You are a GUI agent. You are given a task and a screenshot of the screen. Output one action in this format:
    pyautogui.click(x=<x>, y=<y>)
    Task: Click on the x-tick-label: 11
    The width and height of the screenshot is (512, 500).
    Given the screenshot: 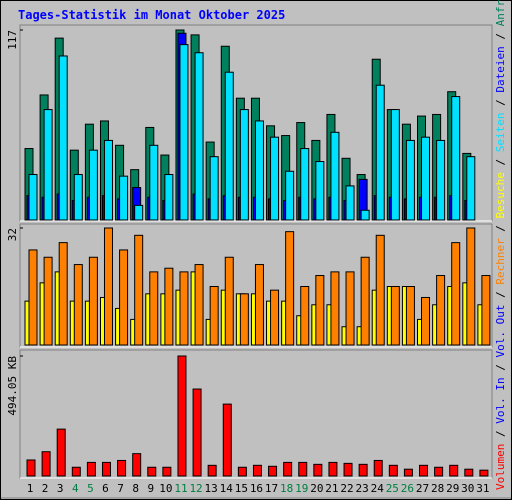 What is the action you would take?
    pyautogui.click(x=180, y=488)
    